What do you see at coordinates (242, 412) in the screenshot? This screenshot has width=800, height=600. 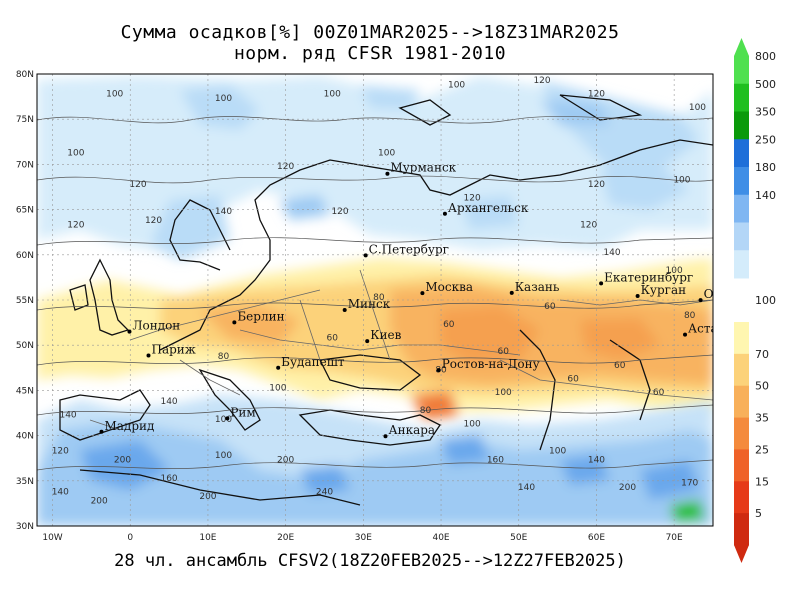 I see `city-label: Рим` at bounding box center [242, 412].